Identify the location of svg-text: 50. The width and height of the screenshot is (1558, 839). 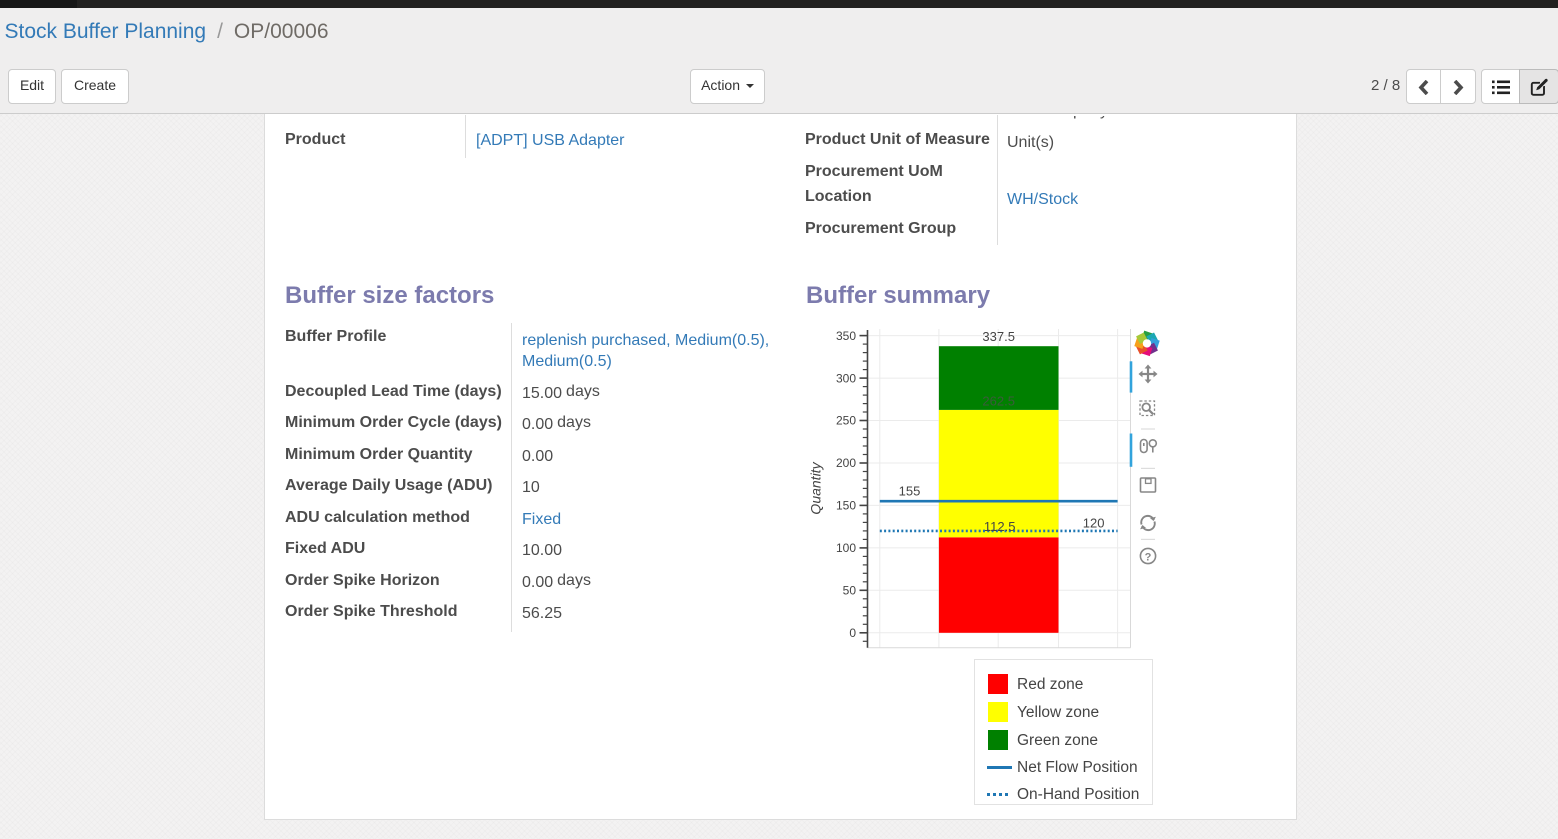
(850, 591).